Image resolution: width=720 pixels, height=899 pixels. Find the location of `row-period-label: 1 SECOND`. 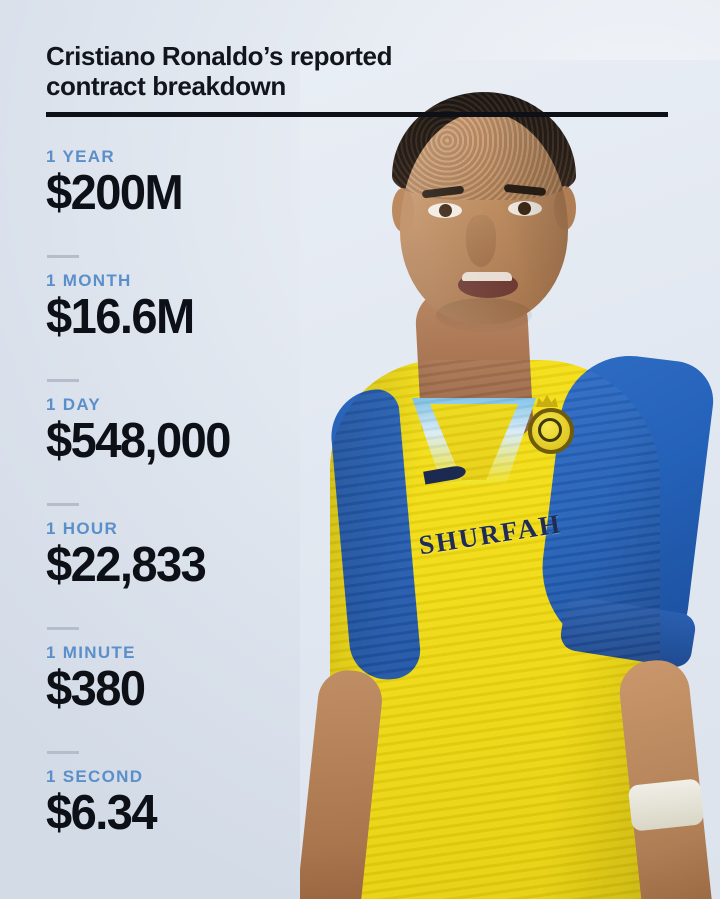

row-period-label: 1 SECOND is located at coordinates (95, 776).